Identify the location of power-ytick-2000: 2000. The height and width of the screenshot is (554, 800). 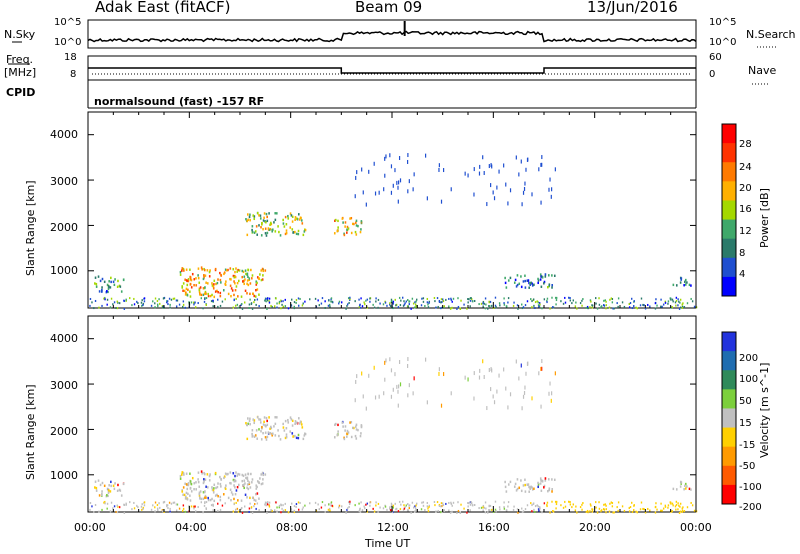
(64, 227).